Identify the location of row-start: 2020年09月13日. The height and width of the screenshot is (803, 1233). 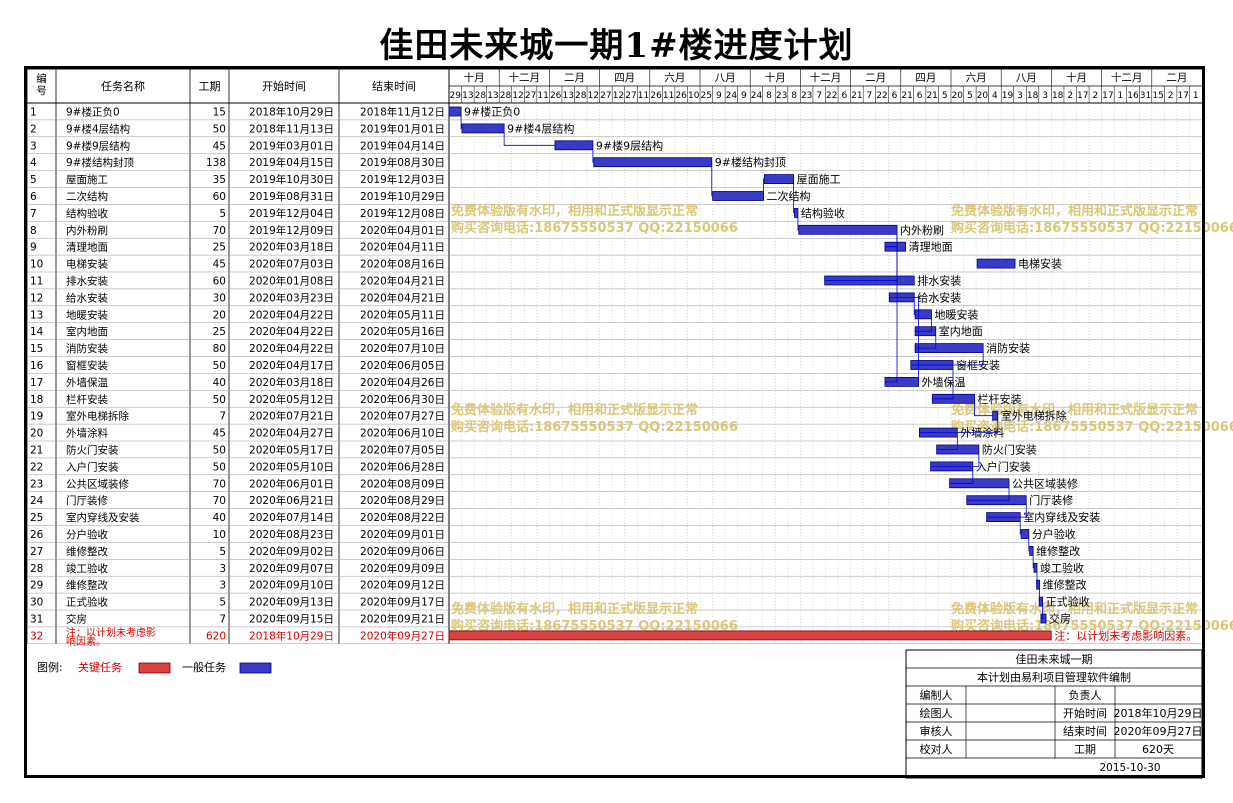
(291, 602).